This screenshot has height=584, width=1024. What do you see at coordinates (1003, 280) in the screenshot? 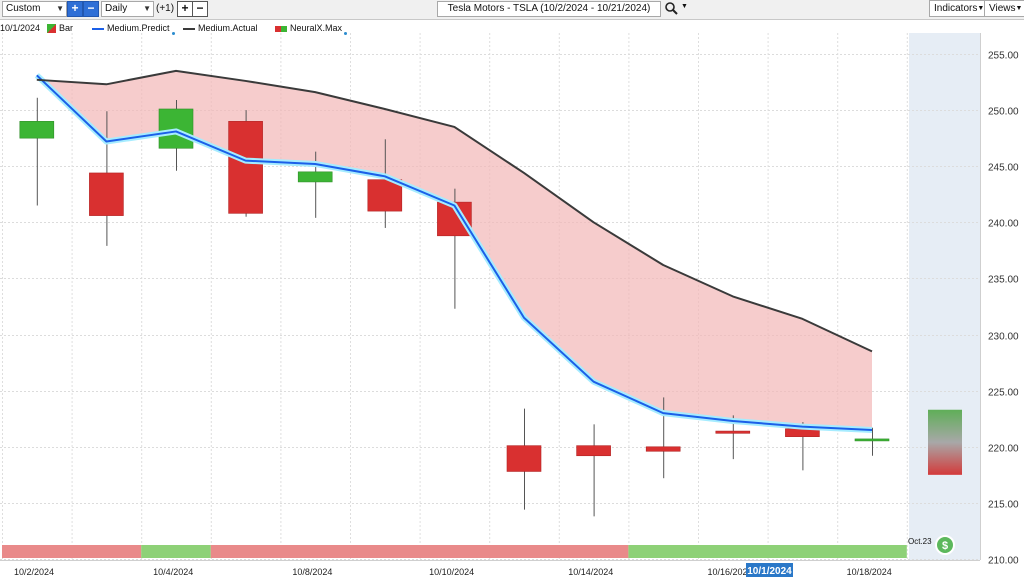
I see `y-tick-label: 235.00` at bounding box center [1003, 280].